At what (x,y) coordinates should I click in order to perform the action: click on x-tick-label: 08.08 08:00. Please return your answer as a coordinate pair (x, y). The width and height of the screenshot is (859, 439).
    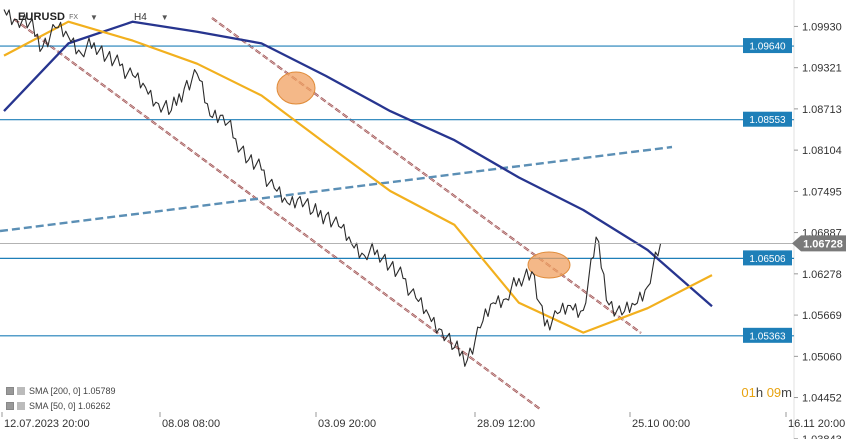
    Looking at the image, I should click on (191, 424).